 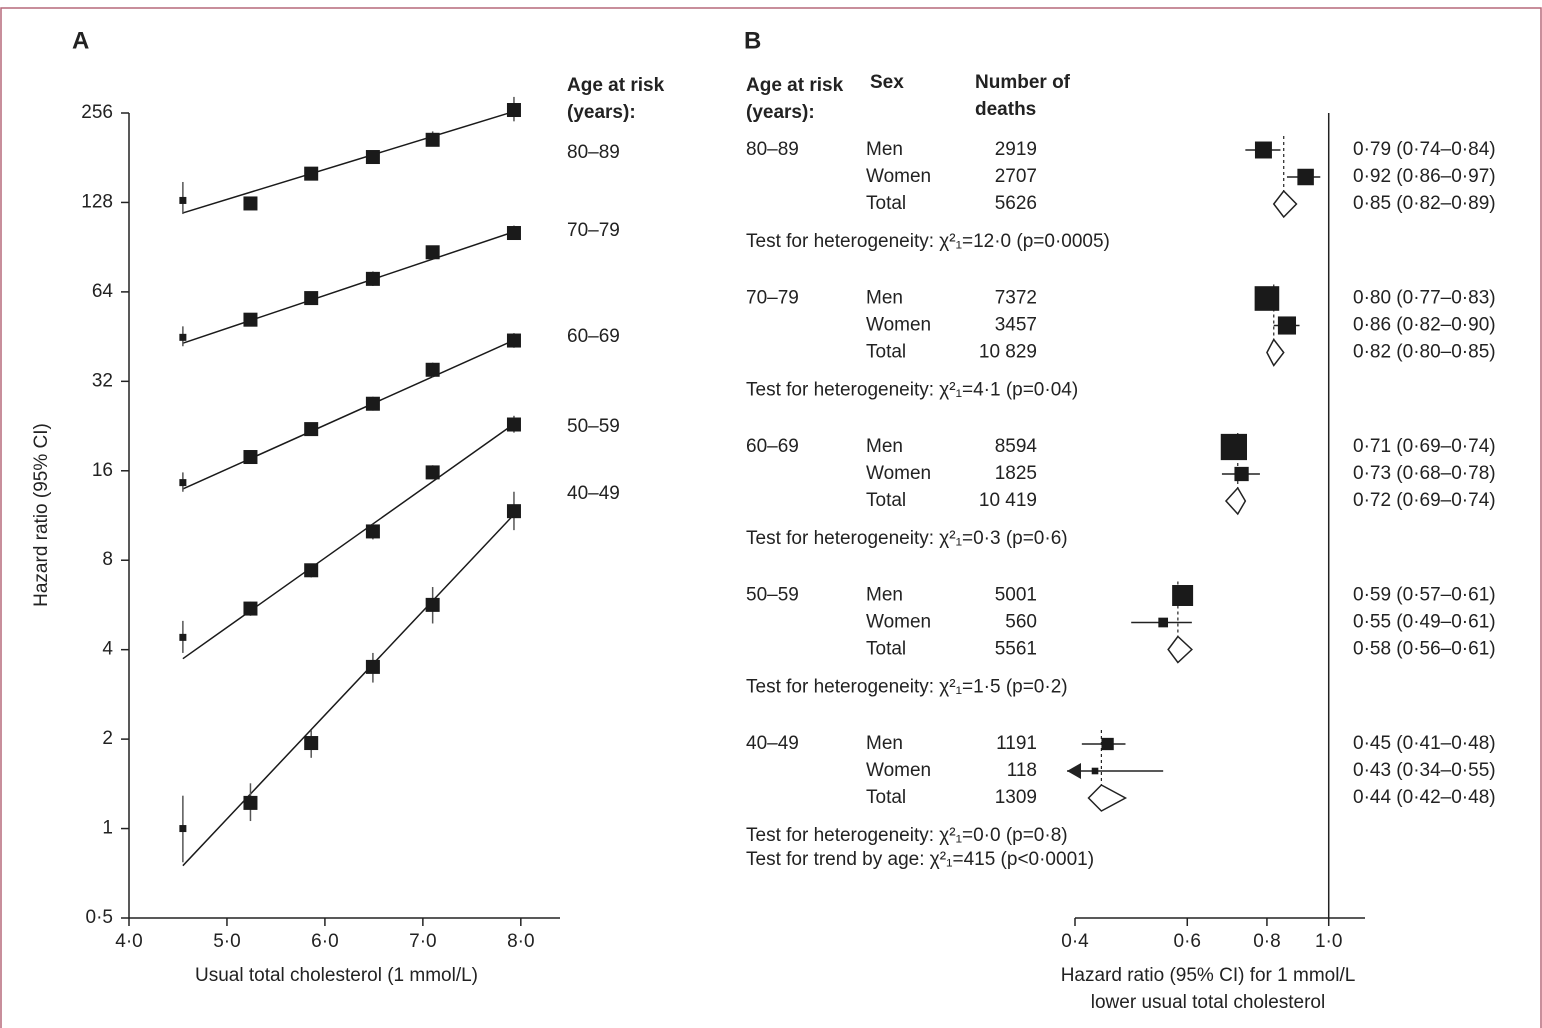 What do you see at coordinates (1424, 770) in the screenshot?
I see `estimate-label: 0·43 (0·34–0·55)` at bounding box center [1424, 770].